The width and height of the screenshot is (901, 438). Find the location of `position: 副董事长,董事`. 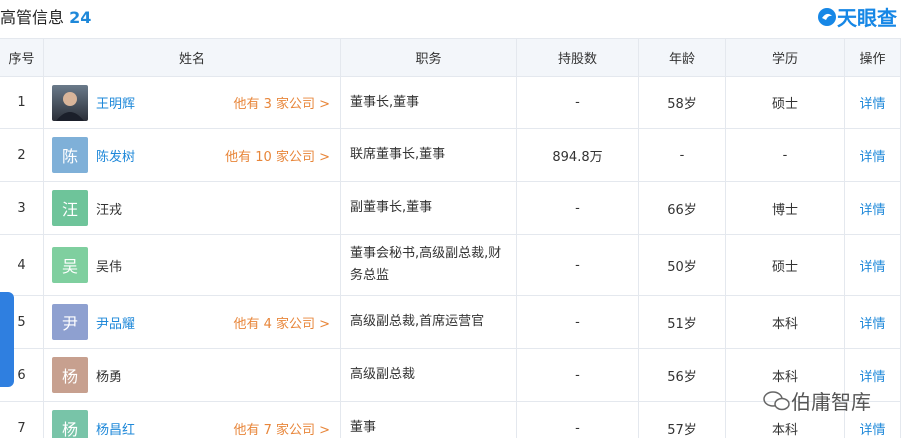

position: 副董事长,董事 is located at coordinates (391, 207).